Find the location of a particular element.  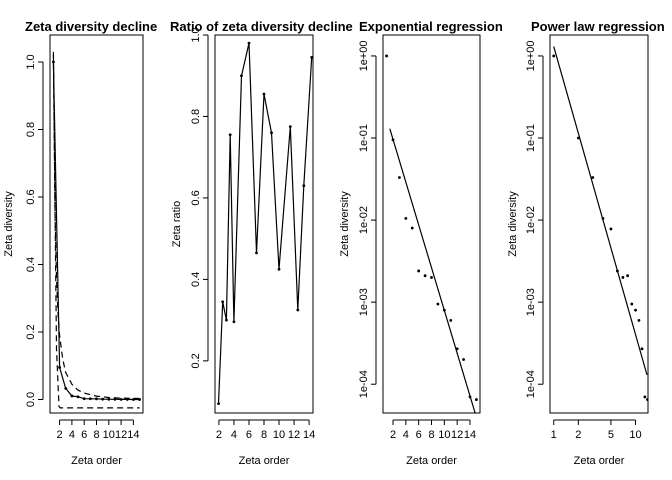

chart-title: Power law regression is located at coordinates (598, 26).